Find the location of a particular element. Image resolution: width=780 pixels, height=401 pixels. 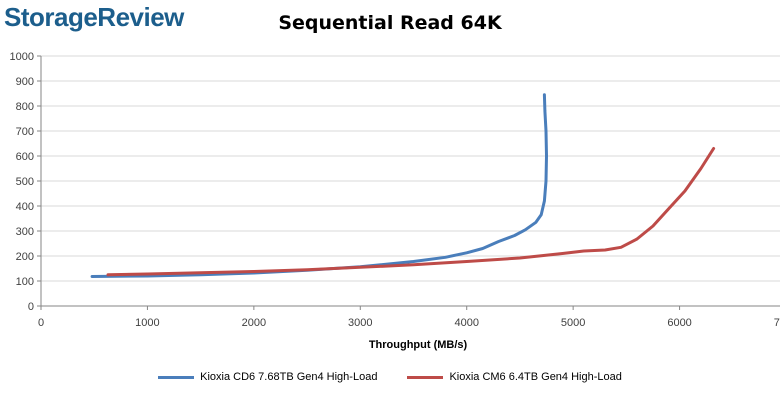

x-tick-label-5000: 5000 is located at coordinates (573, 323).